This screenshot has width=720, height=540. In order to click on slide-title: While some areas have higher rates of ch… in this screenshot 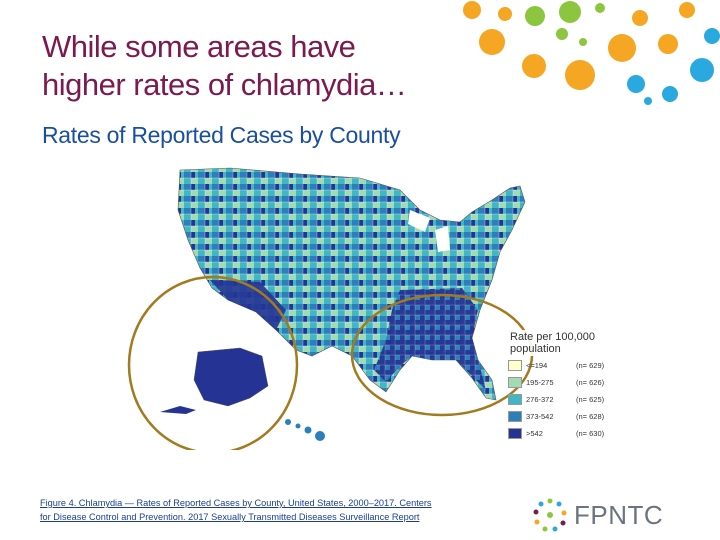, I will do `click(262, 66)`.